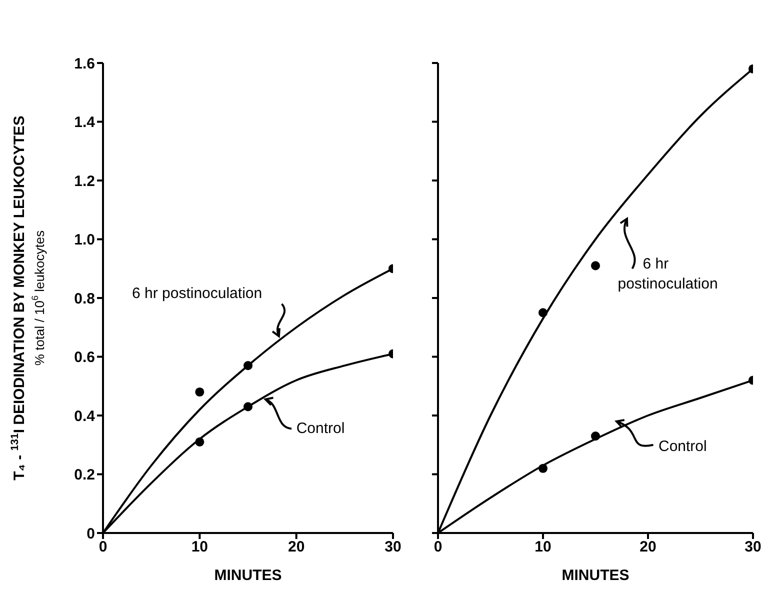  I want to click on y-tick-label: 1.0, so click(84, 240).